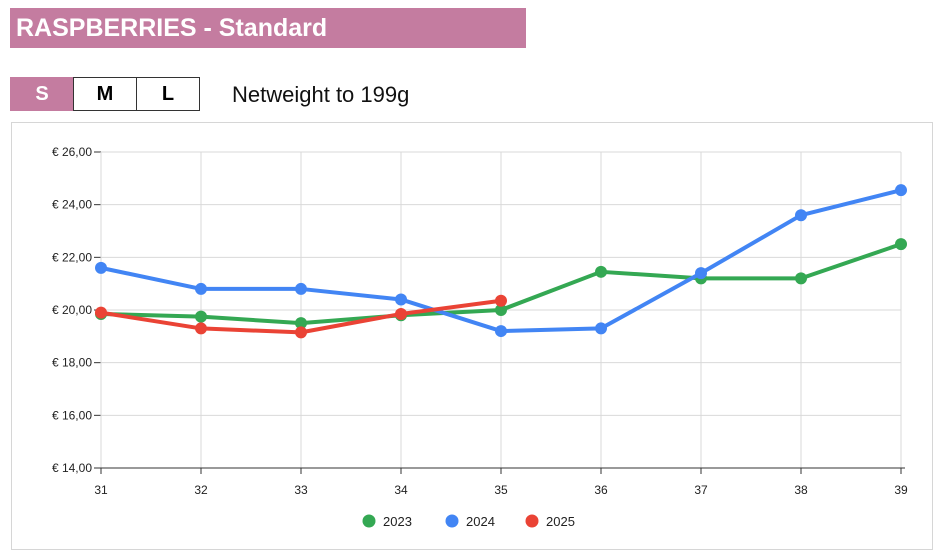 Image resolution: width=948 pixels, height=558 pixels. What do you see at coordinates (168, 94) in the screenshot?
I see `size-tab-l: L` at bounding box center [168, 94].